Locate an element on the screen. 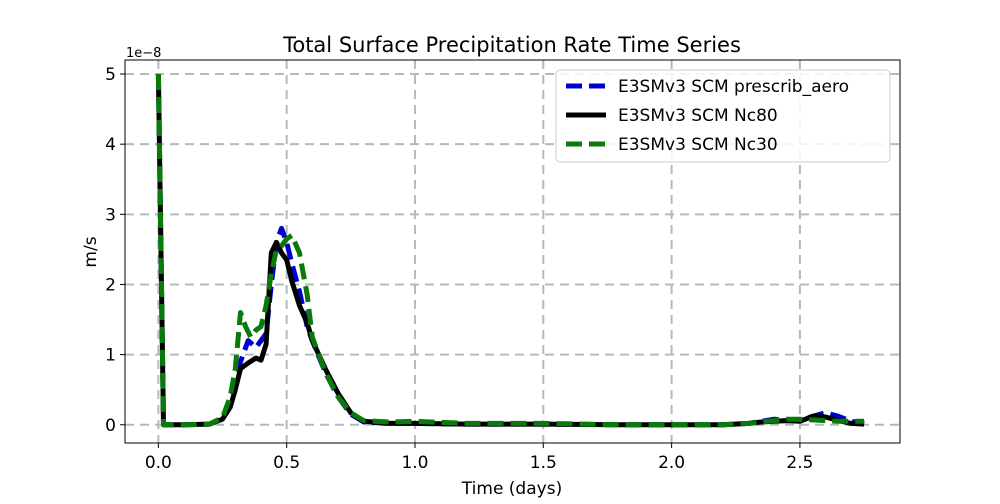  y-tick-label: 2 is located at coordinates (110, 285).